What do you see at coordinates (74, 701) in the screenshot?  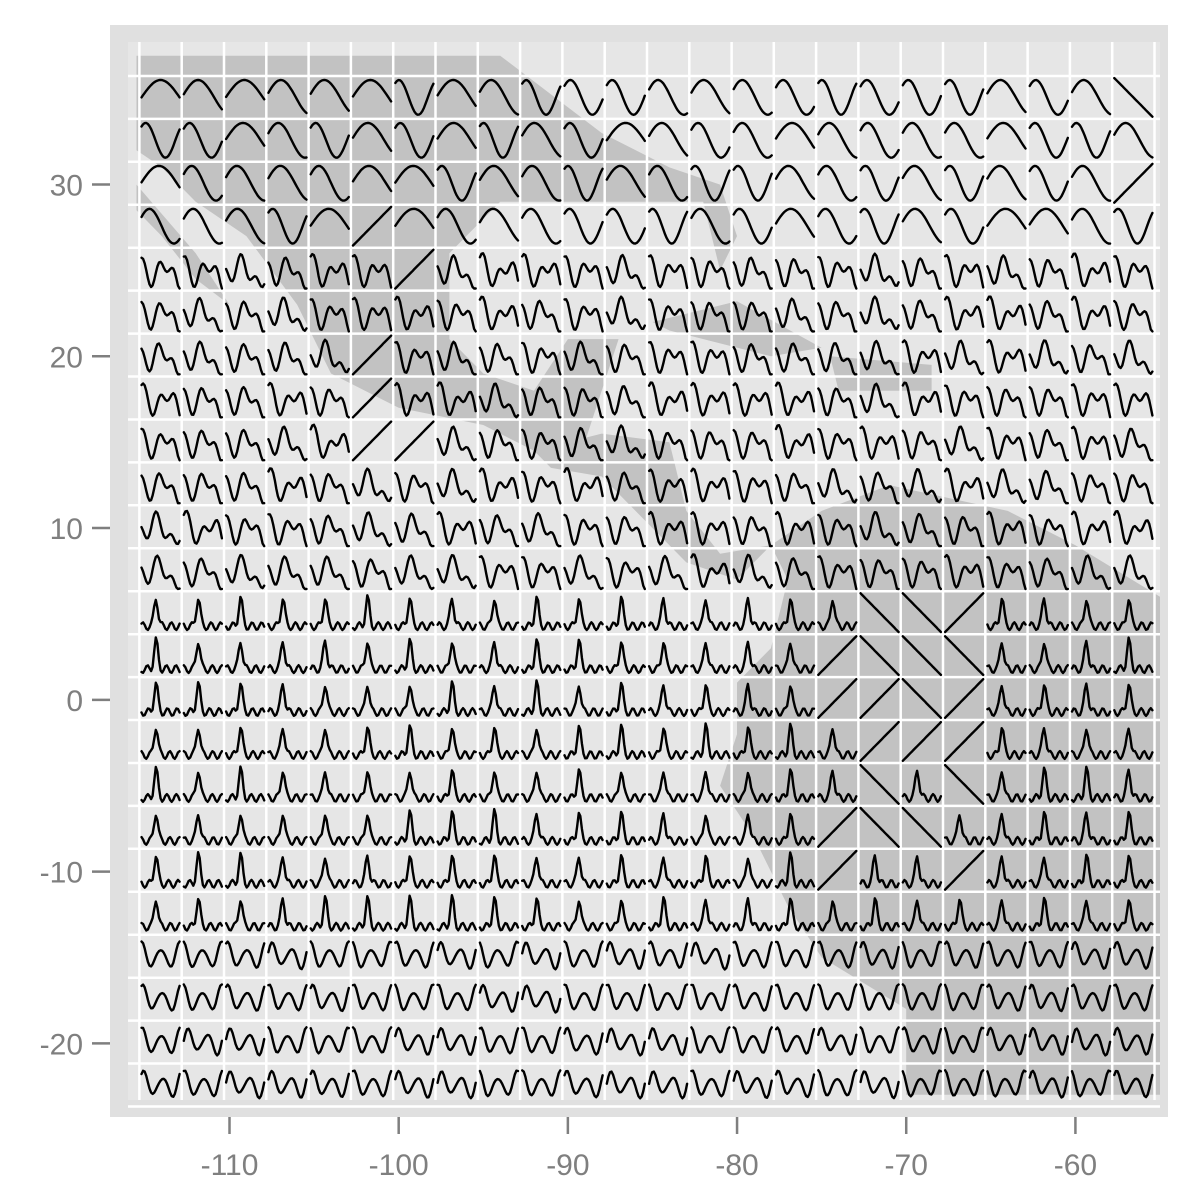 I see `y-tick-label: 0` at bounding box center [74, 701].